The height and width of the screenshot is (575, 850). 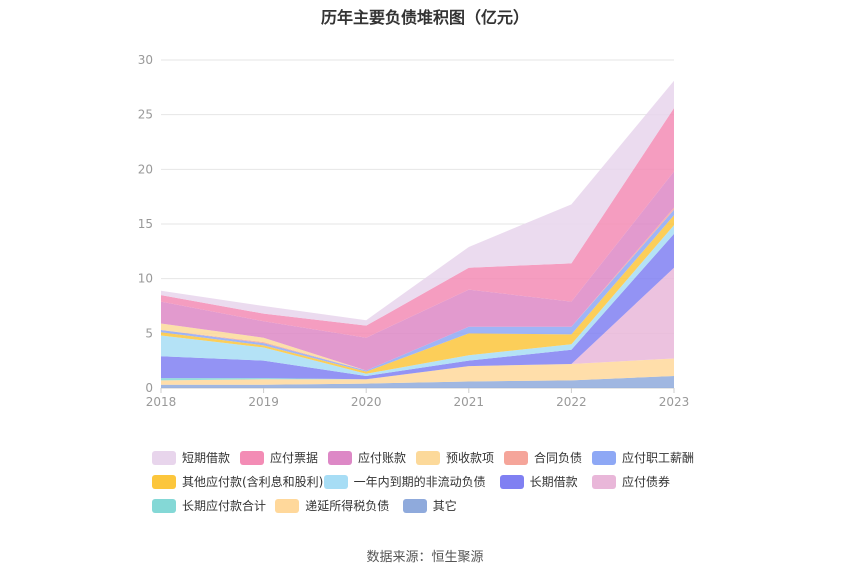 What do you see at coordinates (145, 279) in the screenshot?
I see `y-tick-label: 10` at bounding box center [145, 279].